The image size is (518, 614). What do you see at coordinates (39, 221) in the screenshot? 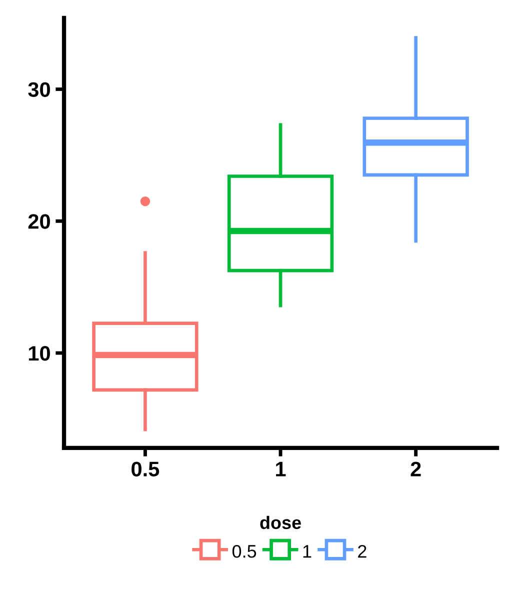
I see `y-tick-label: 20` at bounding box center [39, 221].